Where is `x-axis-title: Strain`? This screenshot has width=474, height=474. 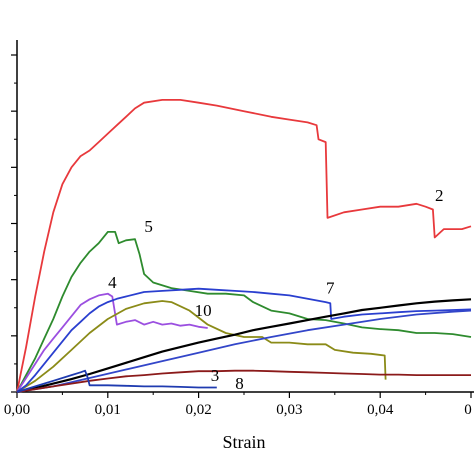
x-axis-title: Strain is located at coordinates (244, 442).